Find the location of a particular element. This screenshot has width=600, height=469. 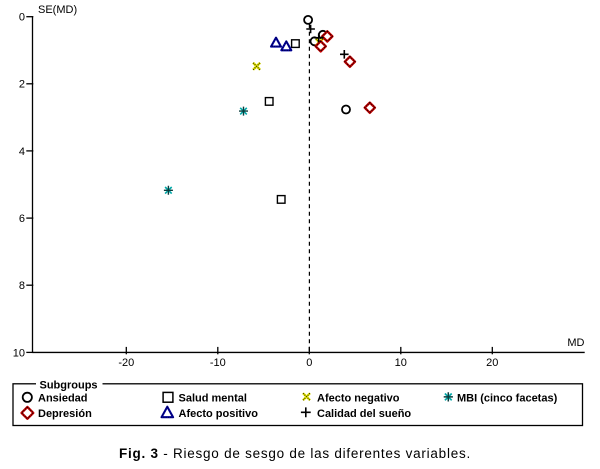

svg-text: Afecto positivo is located at coordinates (219, 414).